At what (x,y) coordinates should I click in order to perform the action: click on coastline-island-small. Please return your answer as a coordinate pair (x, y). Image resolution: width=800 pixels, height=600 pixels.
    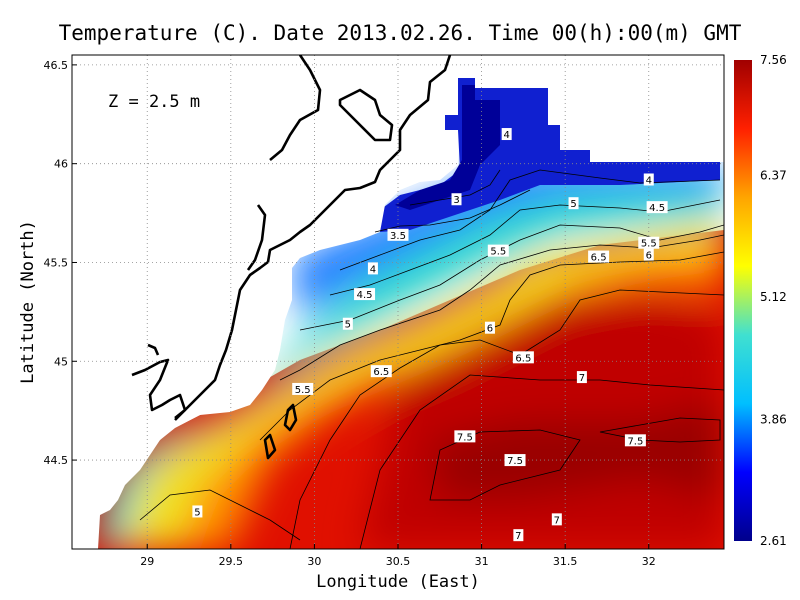
    Looking at the image, I should click on (270, 446).